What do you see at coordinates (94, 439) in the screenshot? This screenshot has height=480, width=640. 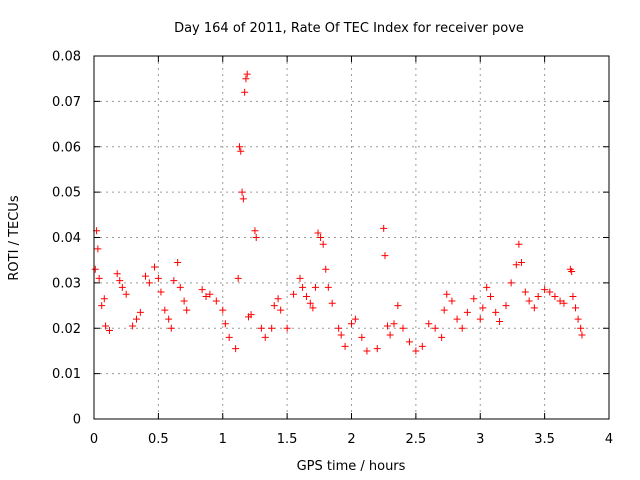 I see `x-tick-label: 0` at bounding box center [94, 439].